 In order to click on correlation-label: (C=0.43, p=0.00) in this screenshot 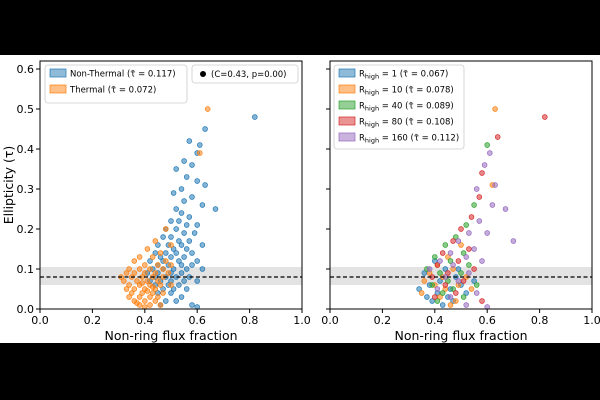, I will do `click(248, 75)`.